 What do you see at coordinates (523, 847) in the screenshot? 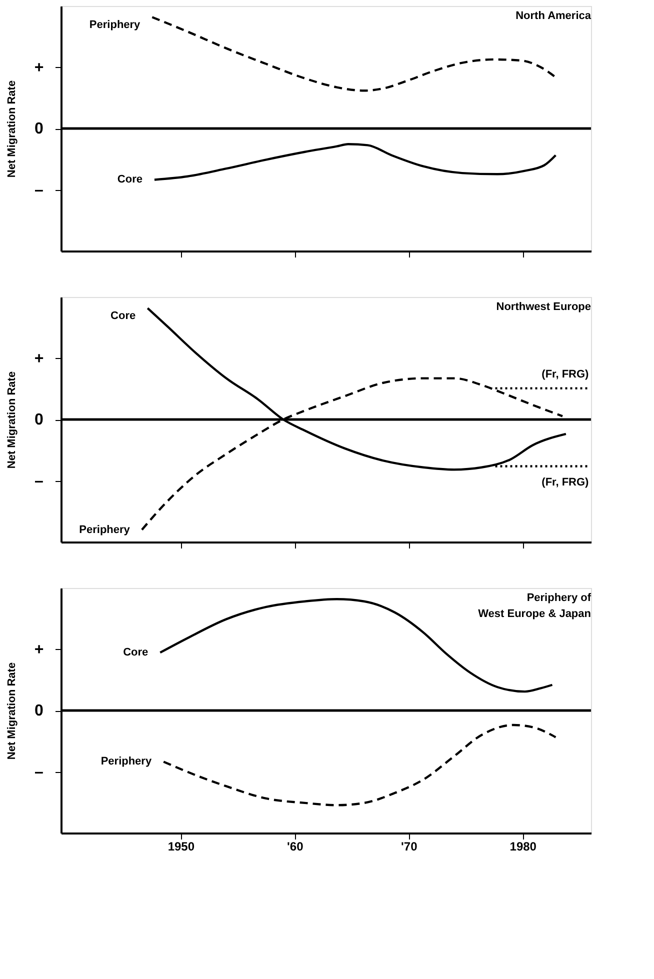
I see `x-tick-label: 1980` at bounding box center [523, 847].